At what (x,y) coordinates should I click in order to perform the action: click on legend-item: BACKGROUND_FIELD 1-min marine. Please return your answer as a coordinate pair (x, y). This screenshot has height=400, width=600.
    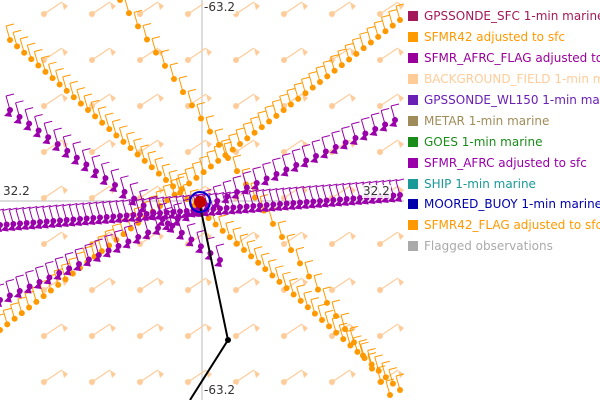
    Looking at the image, I should click on (504, 79).